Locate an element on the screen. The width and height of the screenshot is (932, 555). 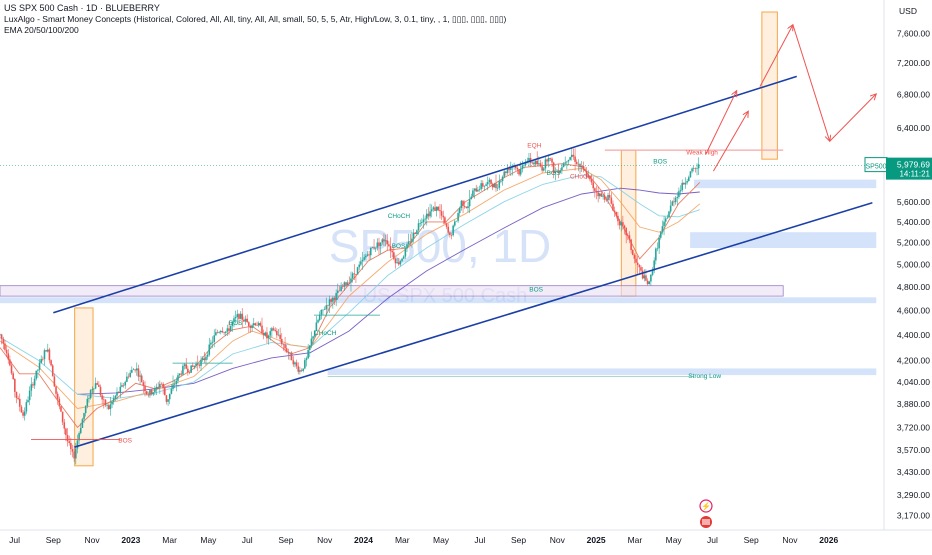
x-tick-label: Sep is located at coordinates (751, 540).